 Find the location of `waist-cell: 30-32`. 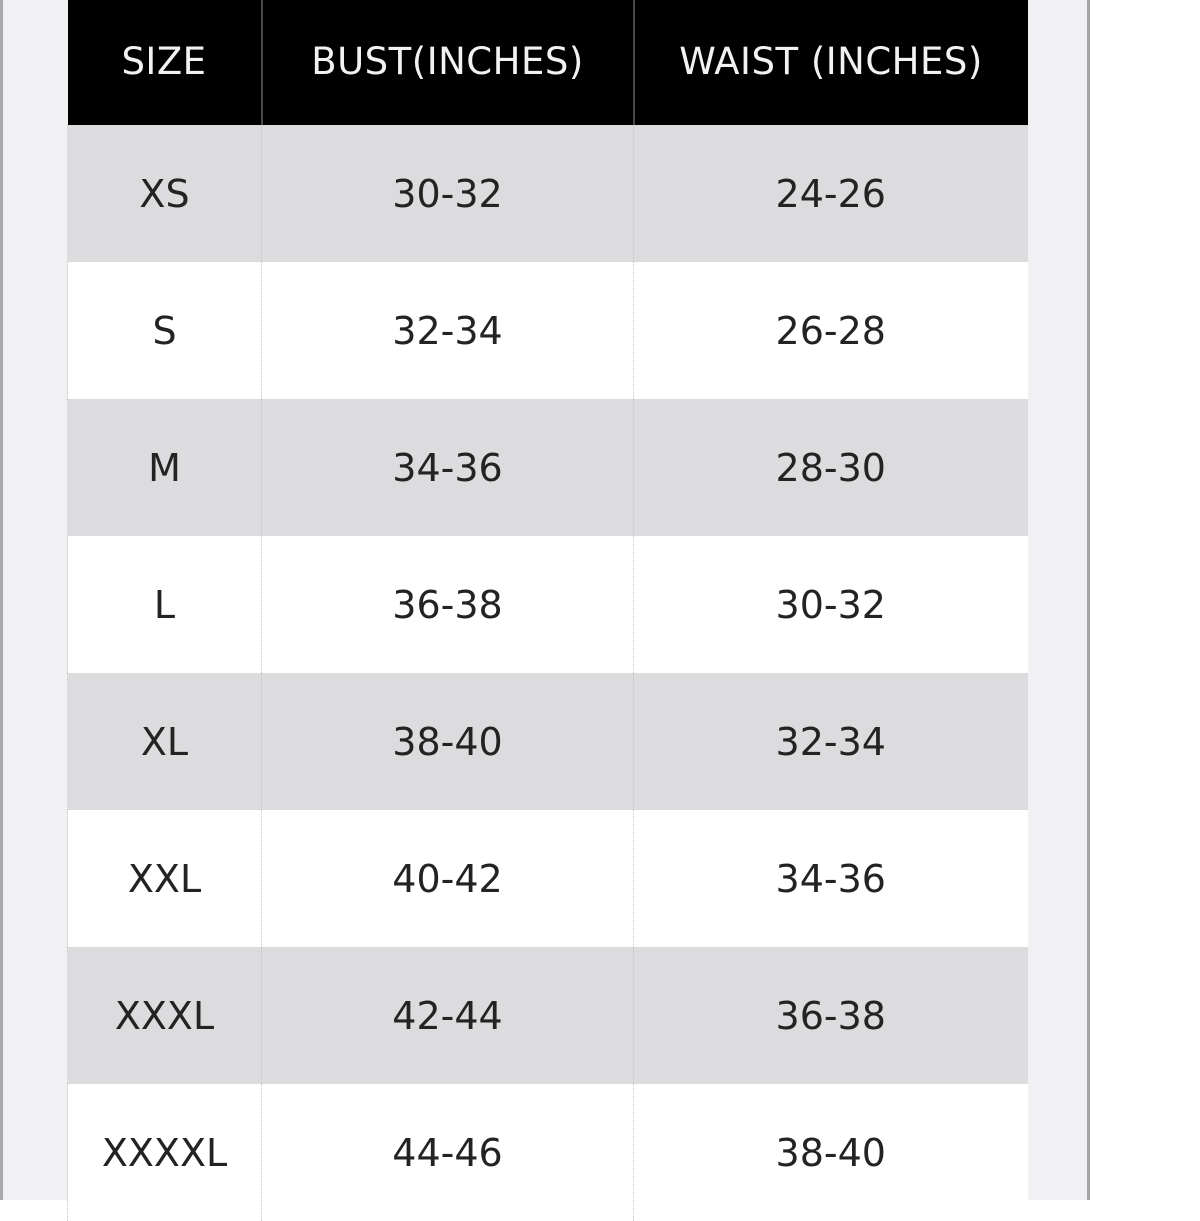

waist-cell: 30-32 is located at coordinates (830, 604).